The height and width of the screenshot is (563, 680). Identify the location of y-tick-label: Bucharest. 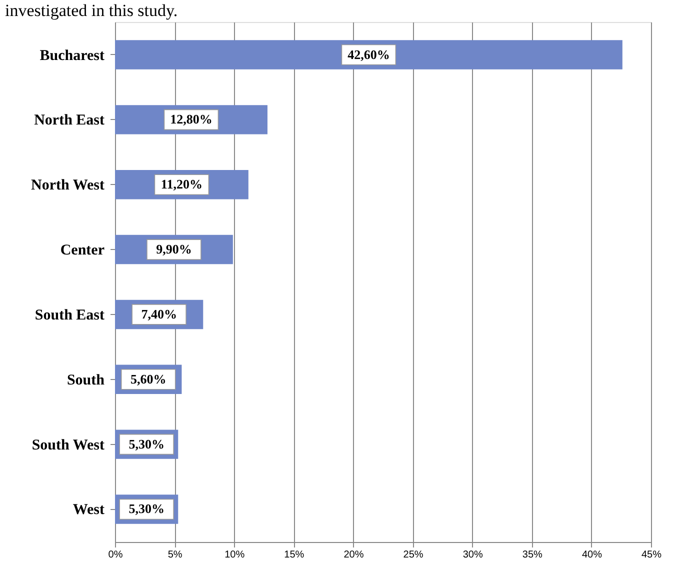
(72, 56).